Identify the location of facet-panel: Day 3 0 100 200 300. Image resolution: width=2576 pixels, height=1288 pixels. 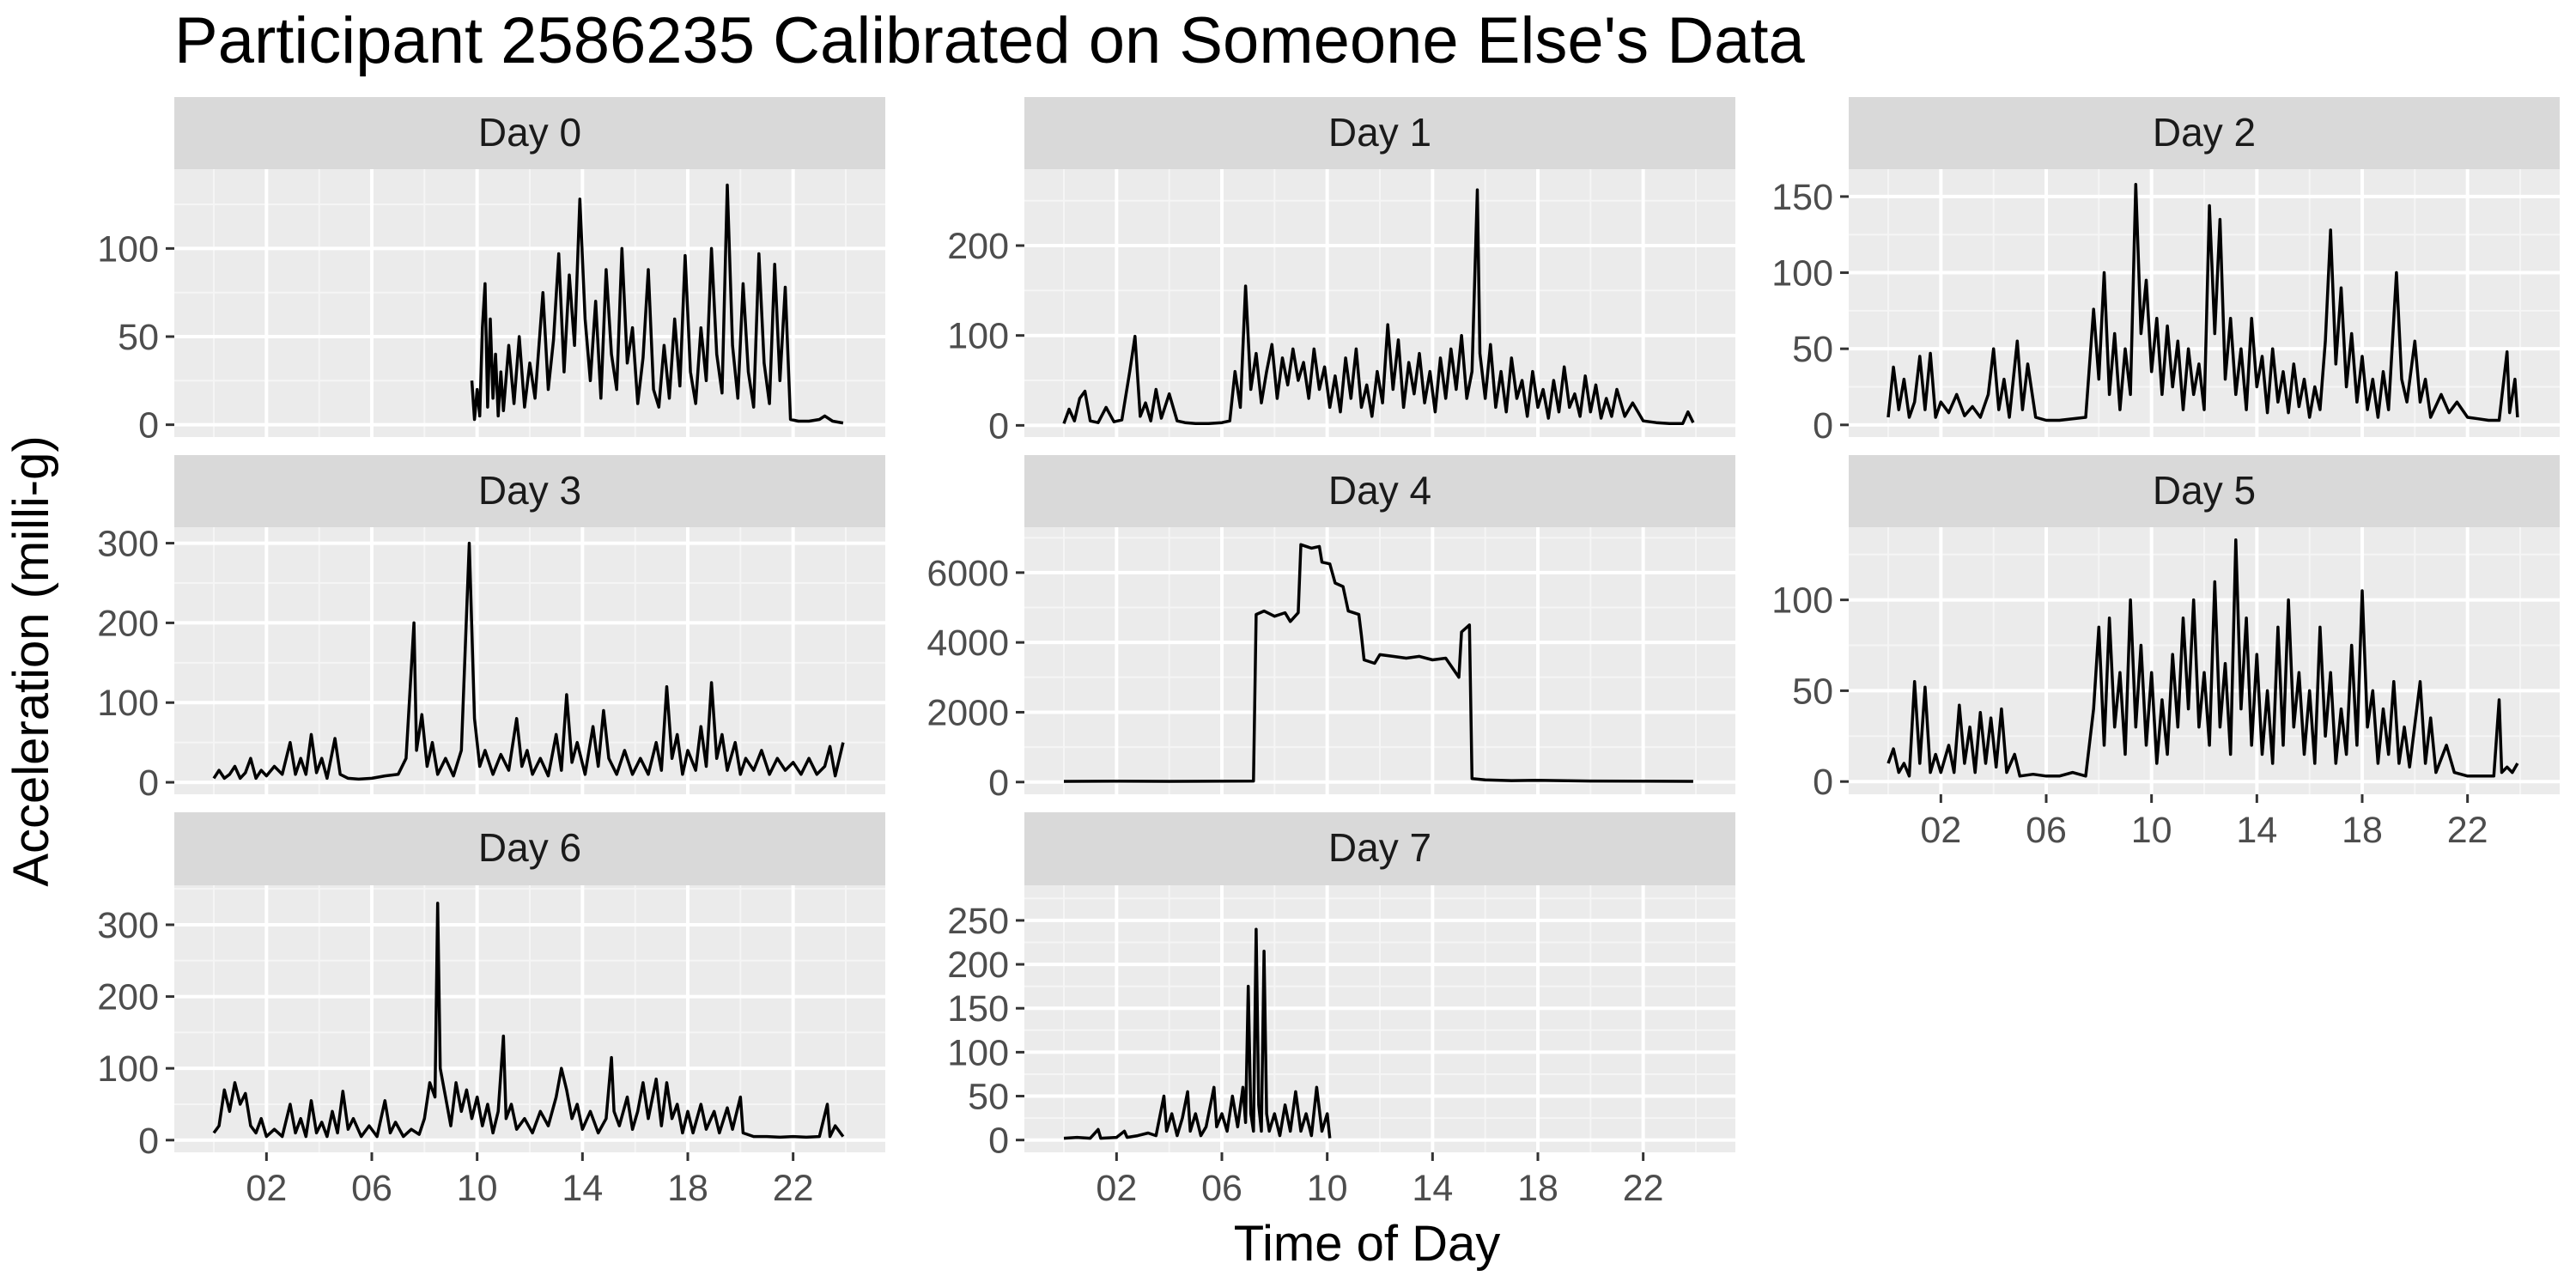
(491, 629).